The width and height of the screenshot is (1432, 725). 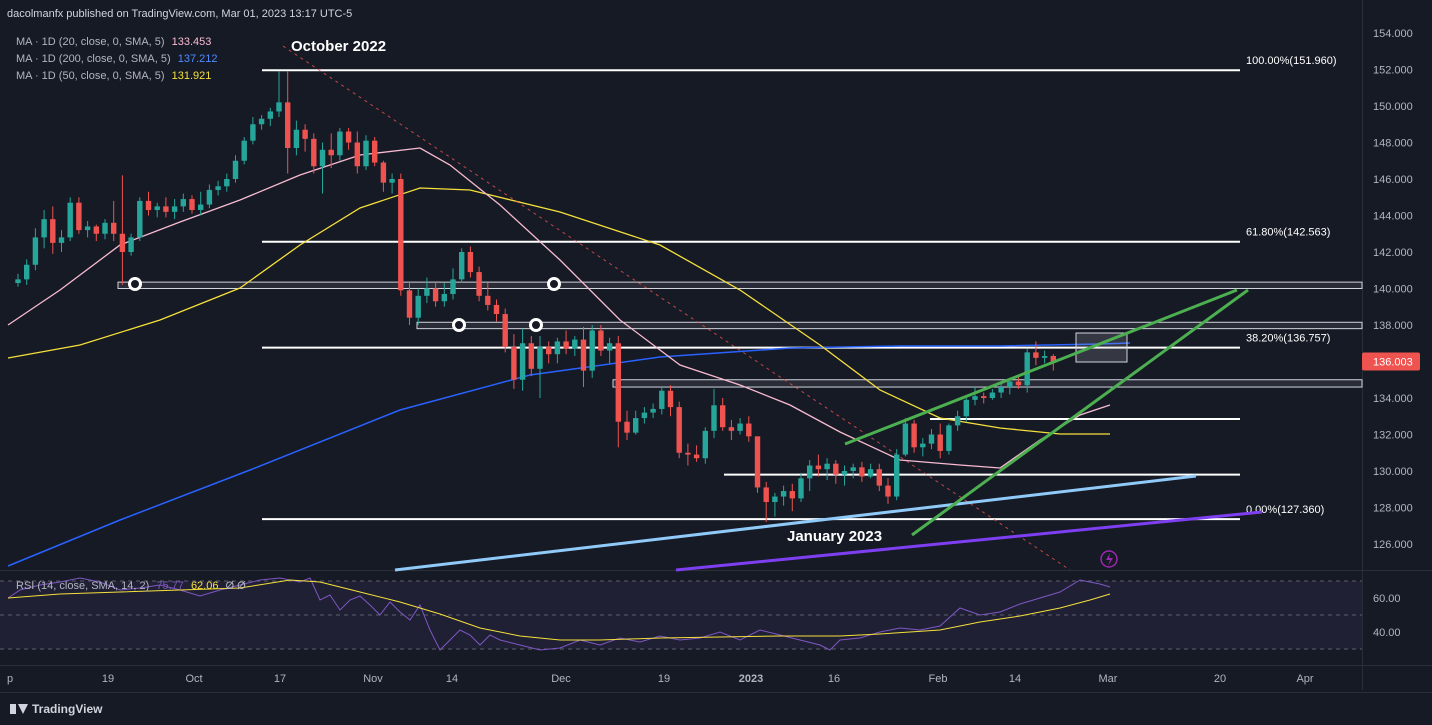 I want to click on rsi-line, so click(x=559, y=614).